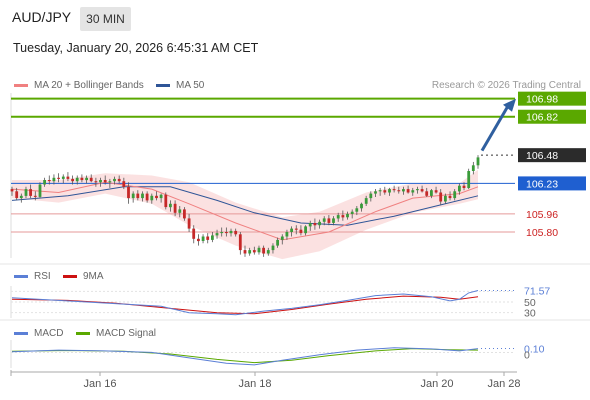 Image resolution: width=590 pixels, height=400 pixels. Describe the element at coordinates (38, 333) in the screenshot. I see `legend-macd: MACD` at that location.